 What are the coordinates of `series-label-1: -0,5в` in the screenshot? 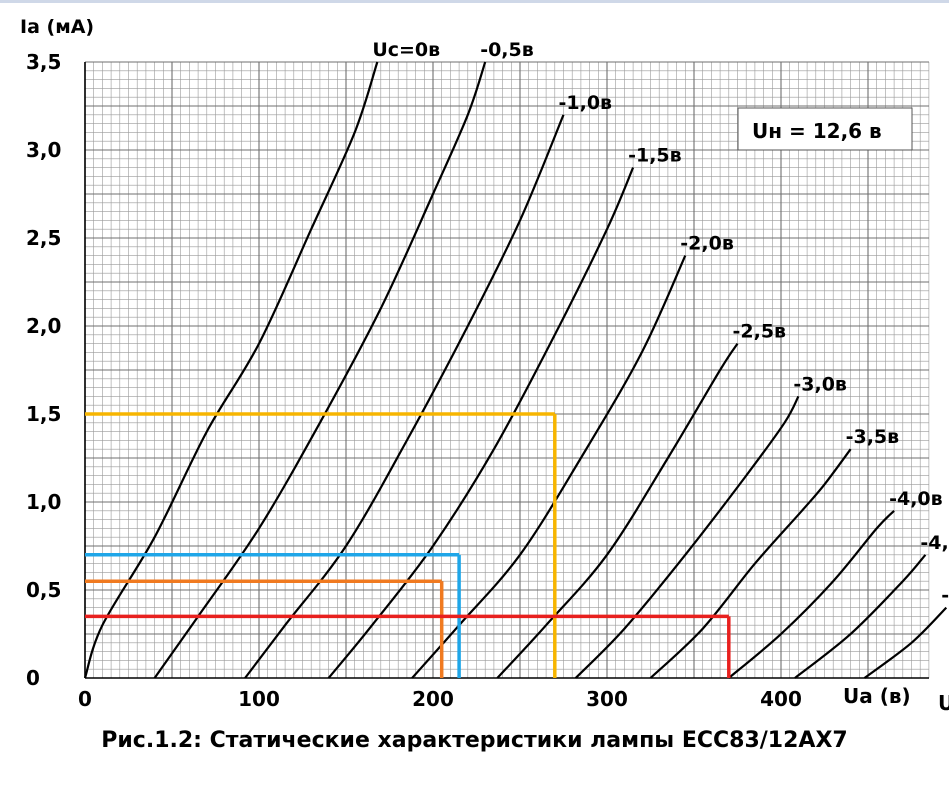 It's located at (507, 50).